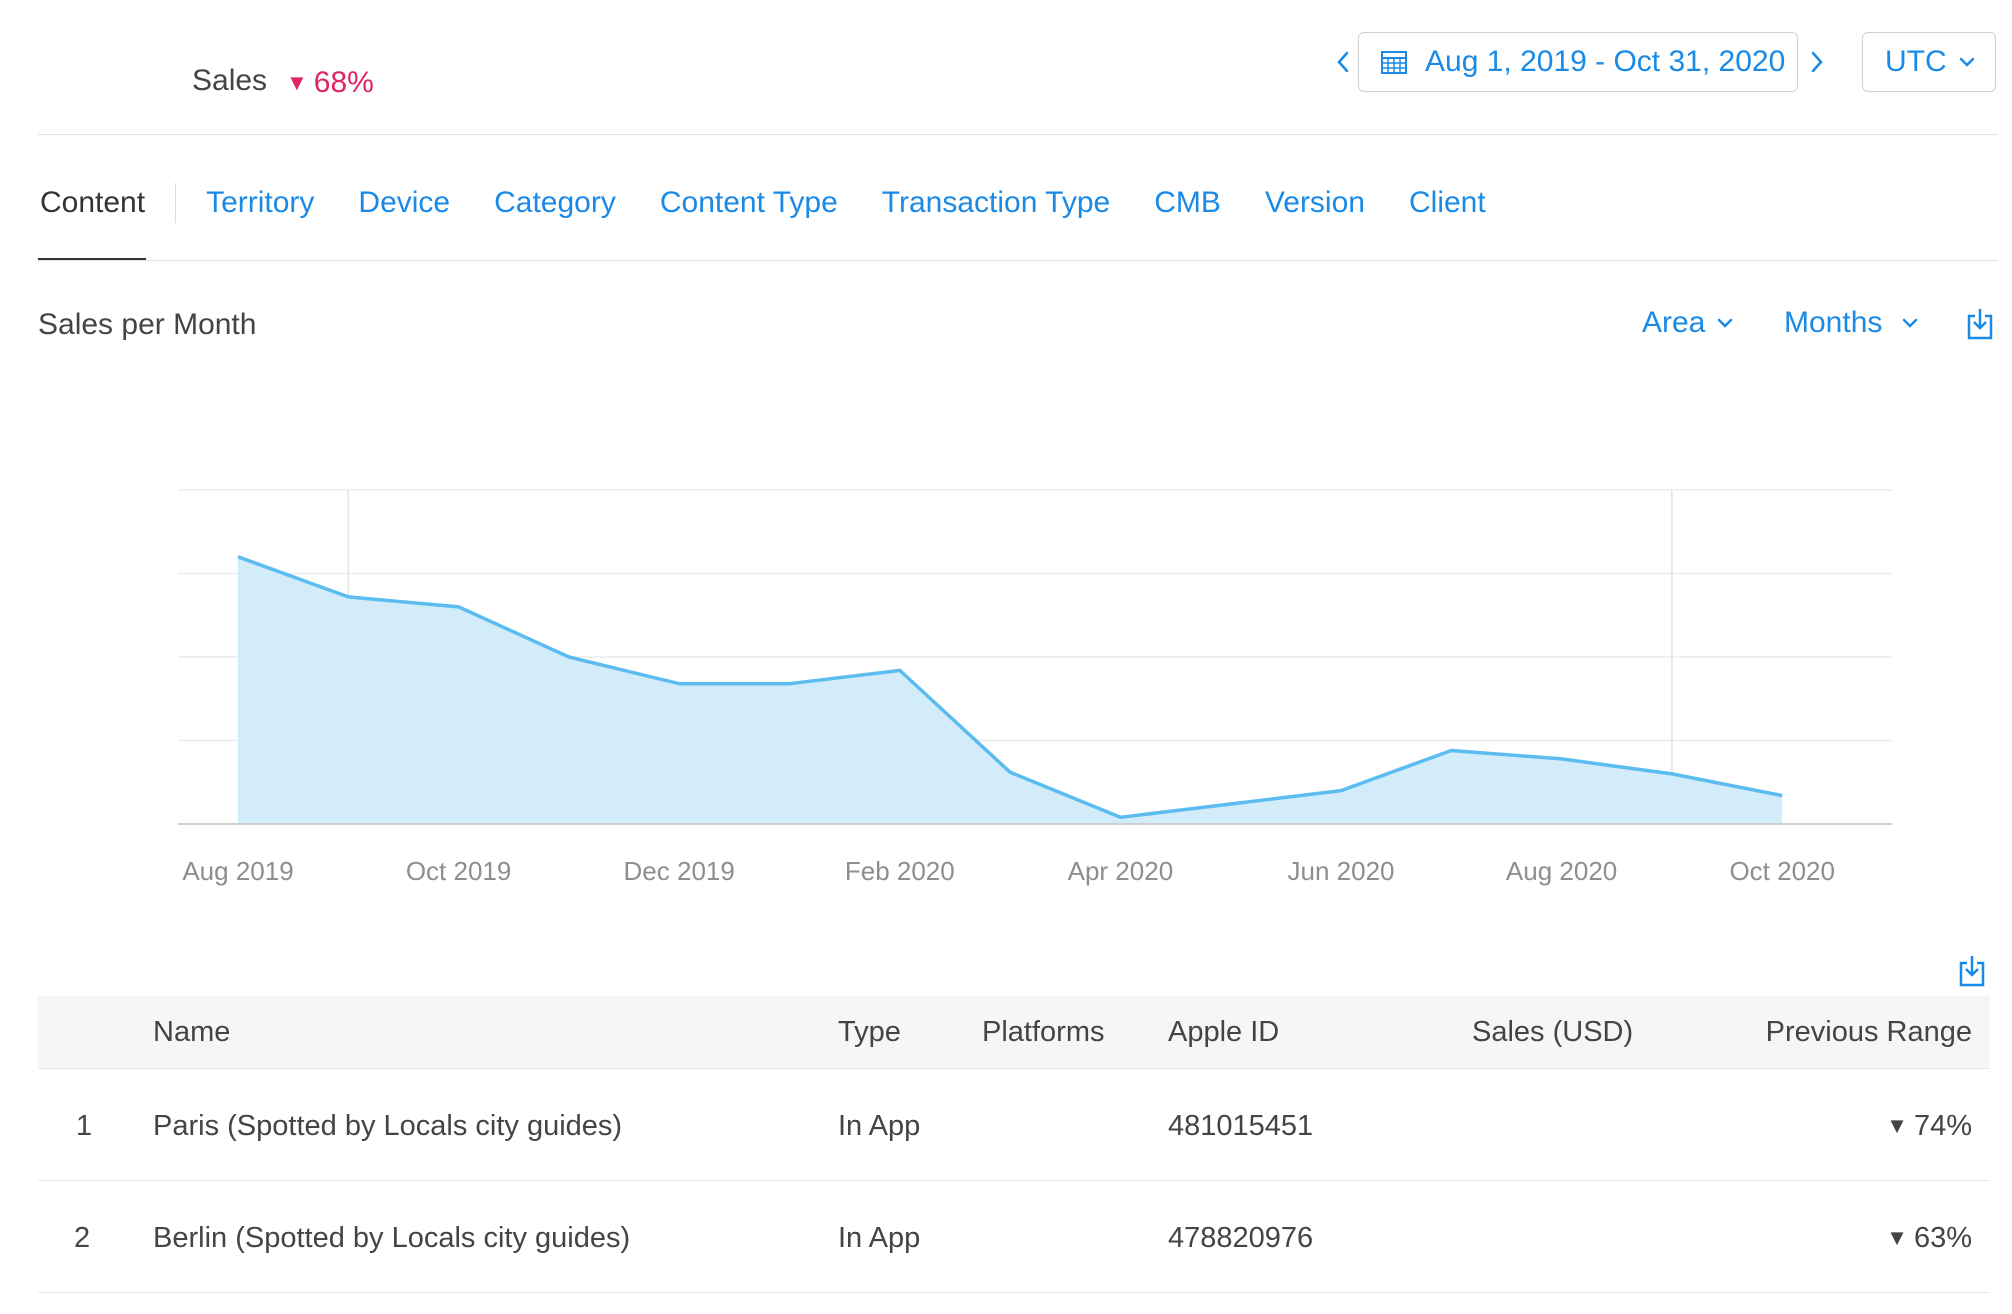  I want to click on row-apple-id: 481015451, so click(1241, 1126).